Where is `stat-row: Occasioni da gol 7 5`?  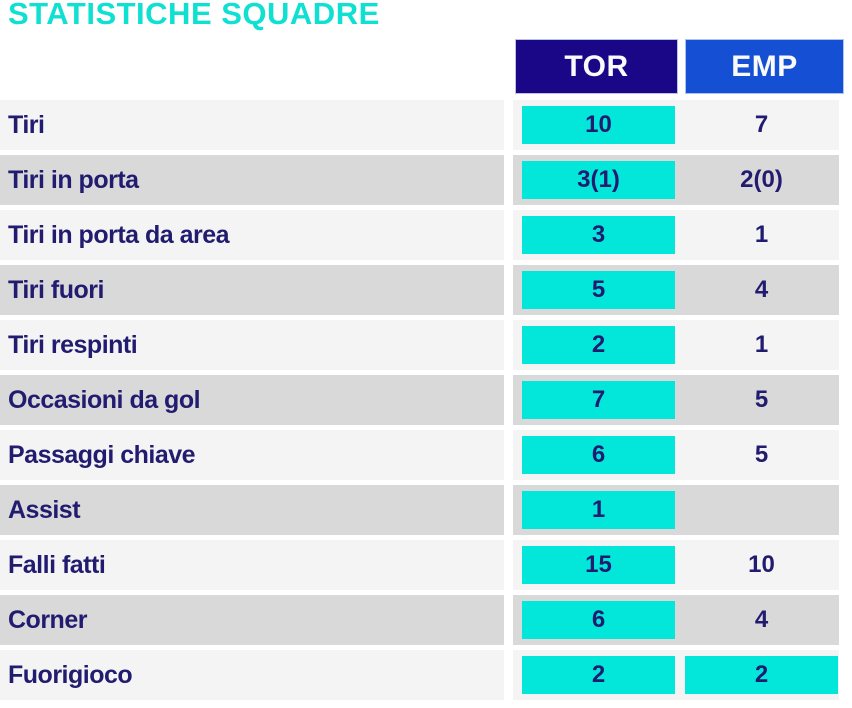
stat-row: Occasioni da gol 7 5 is located at coordinates (419, 400).